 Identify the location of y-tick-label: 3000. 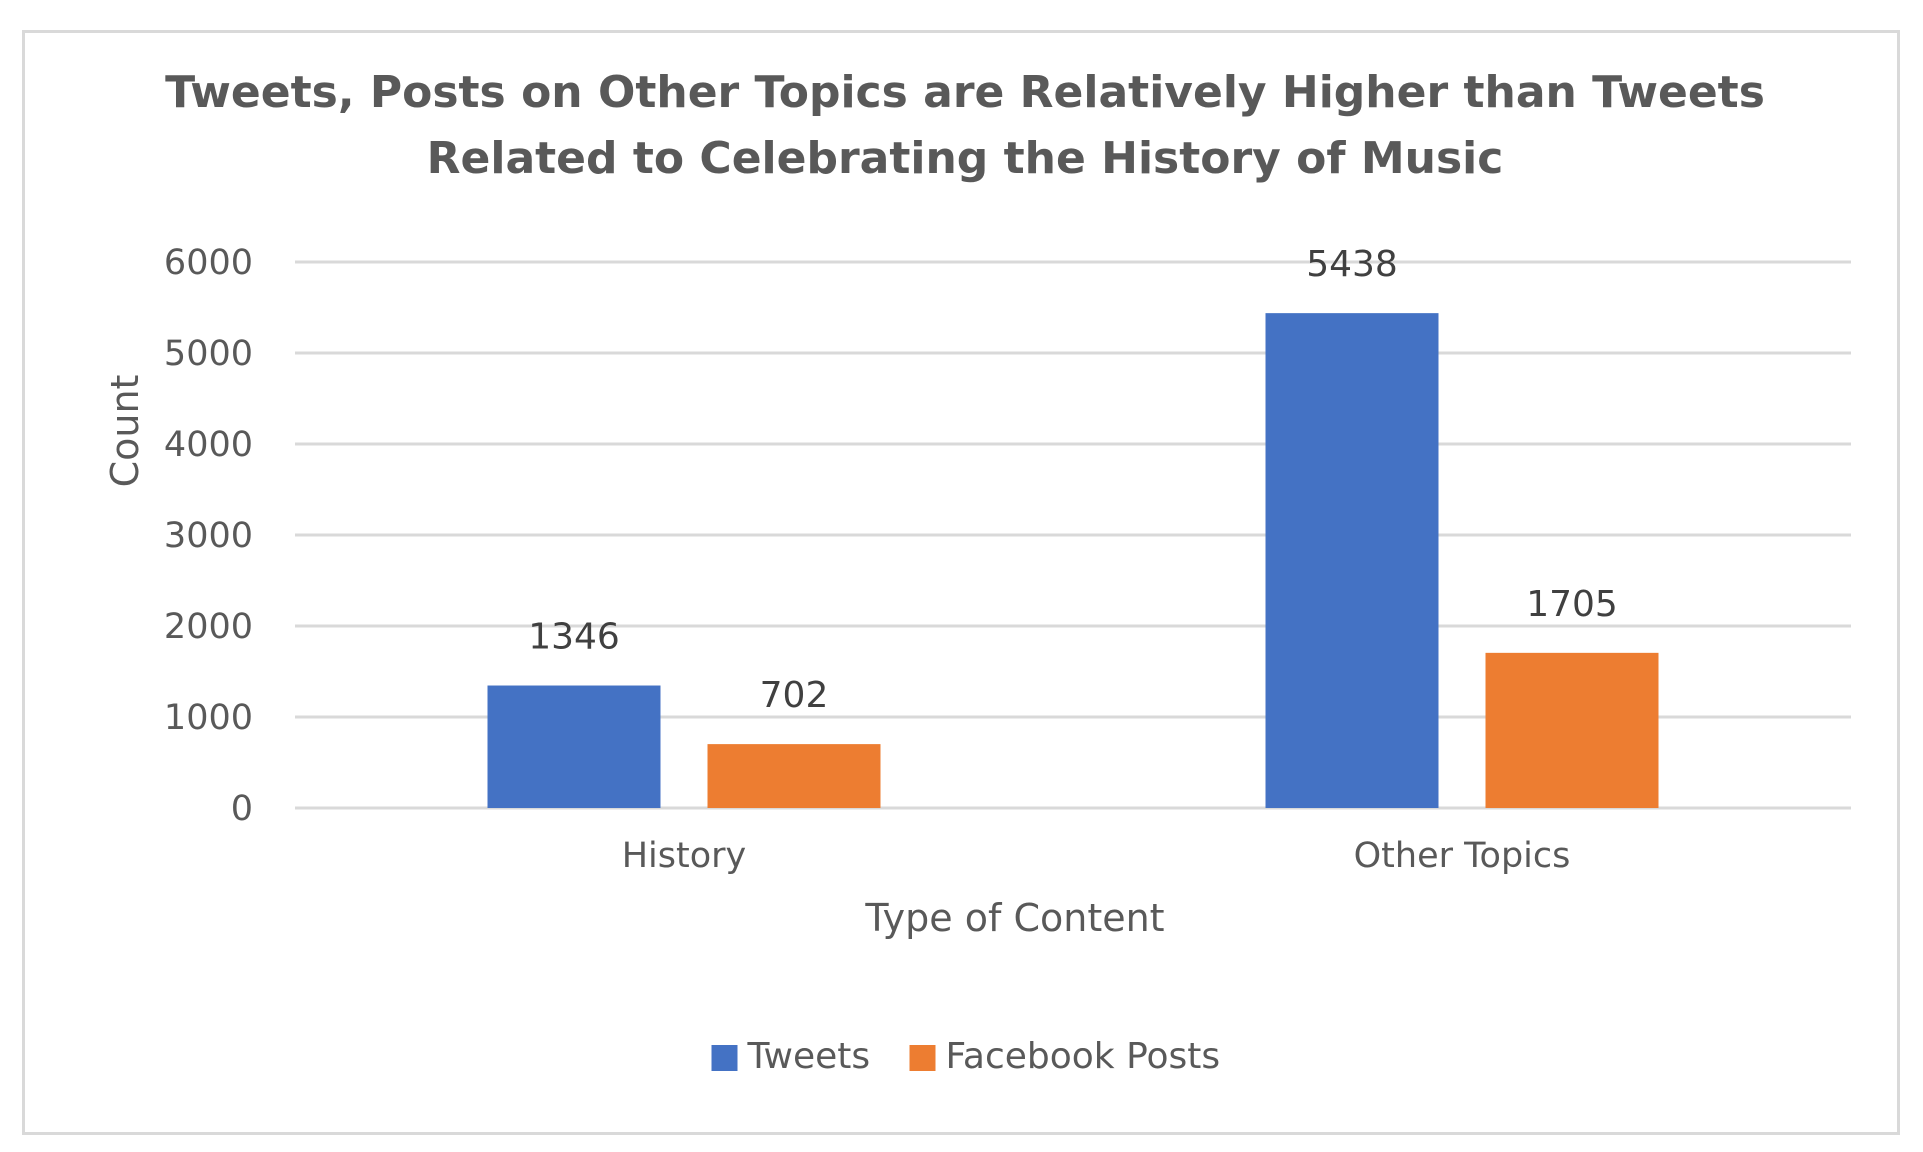
(208, 536).